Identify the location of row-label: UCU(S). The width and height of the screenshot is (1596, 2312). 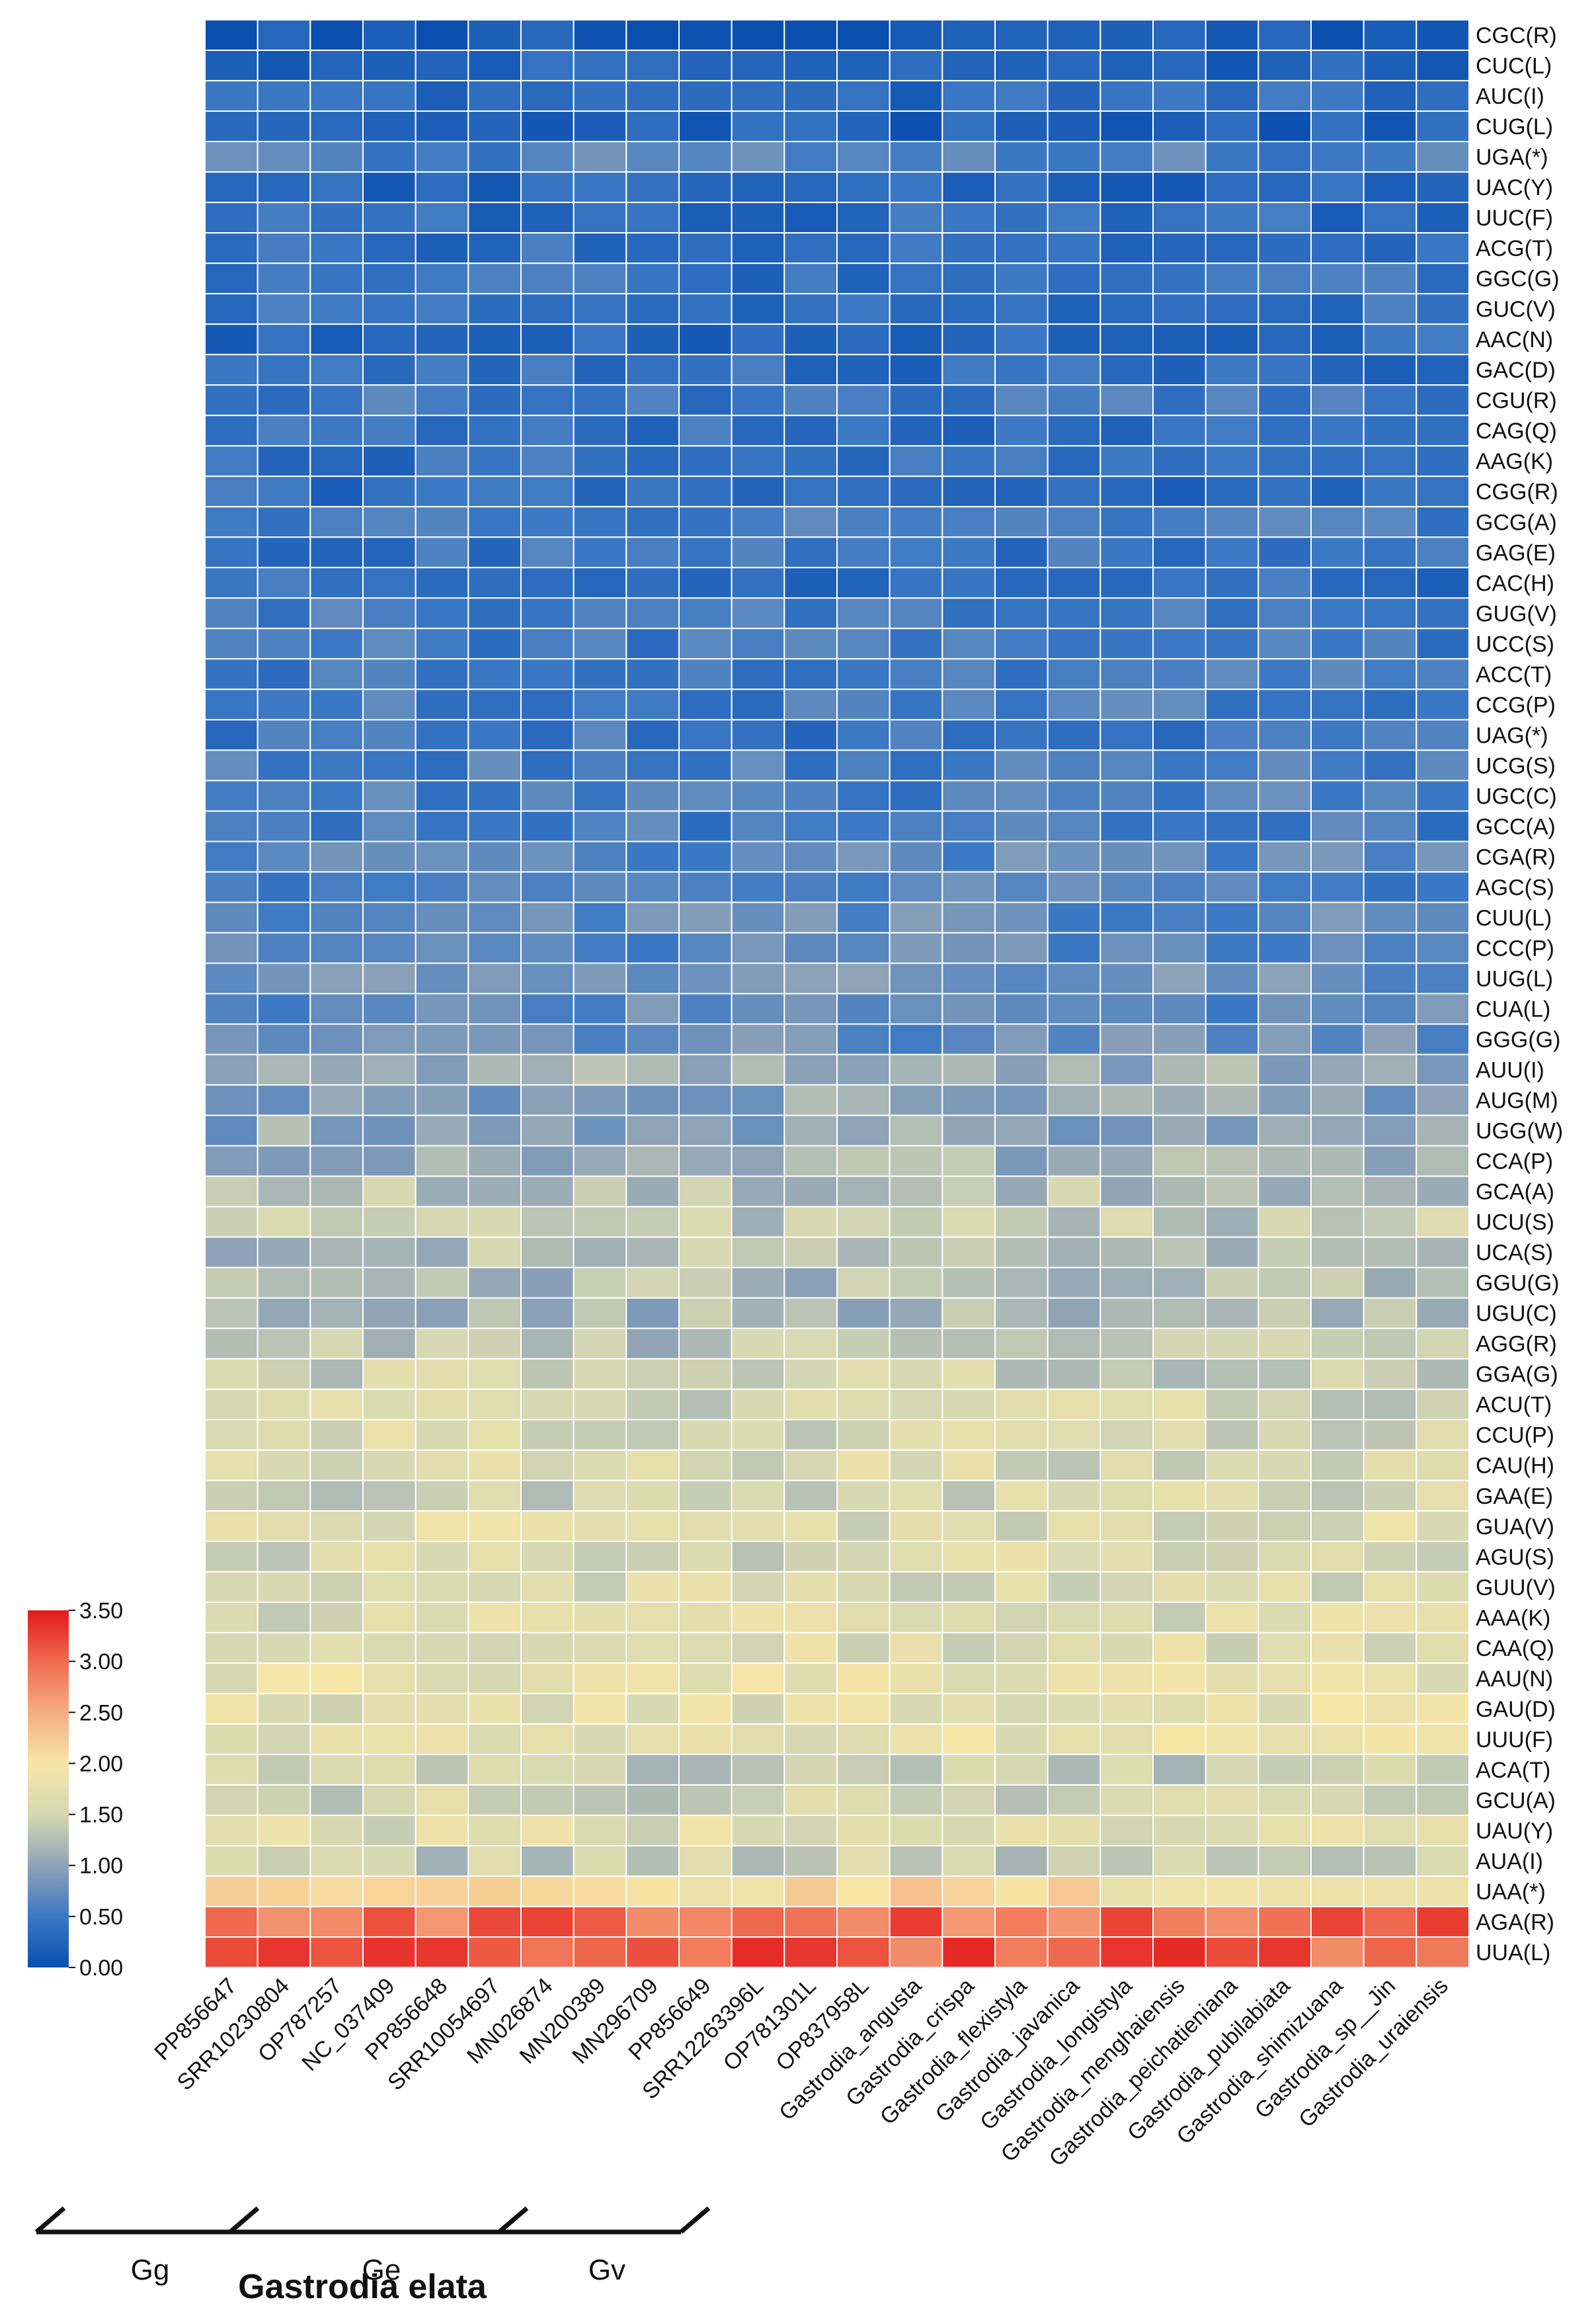
(1515, 1222).